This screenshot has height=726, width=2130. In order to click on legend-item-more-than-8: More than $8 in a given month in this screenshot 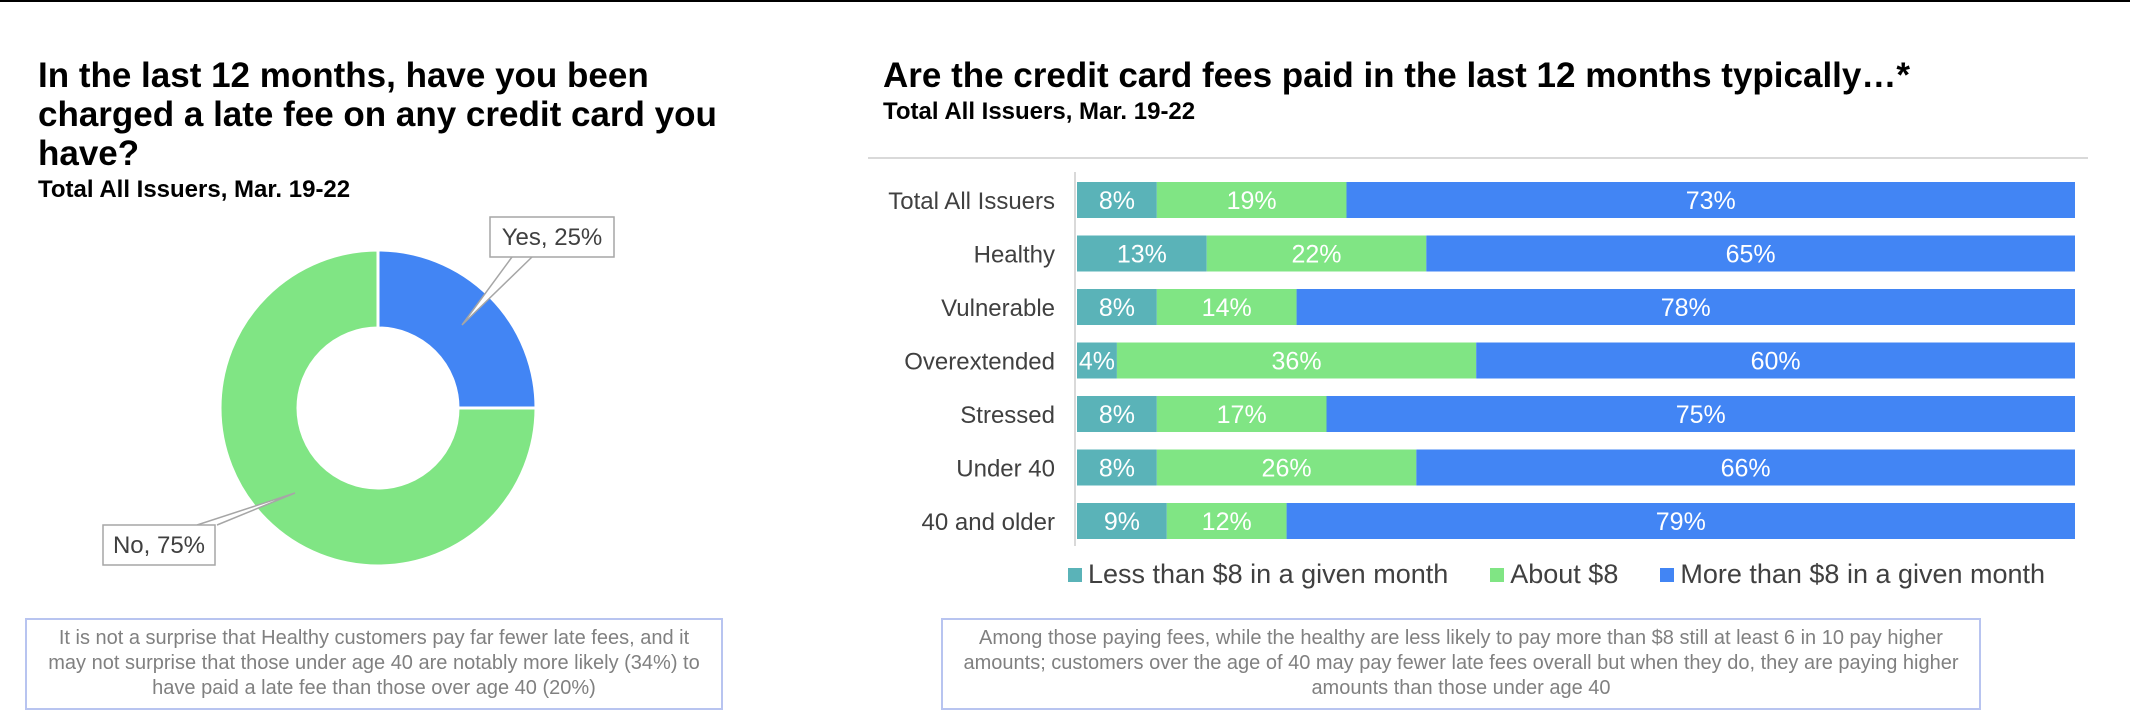, I will do `click(1852, 574)`.